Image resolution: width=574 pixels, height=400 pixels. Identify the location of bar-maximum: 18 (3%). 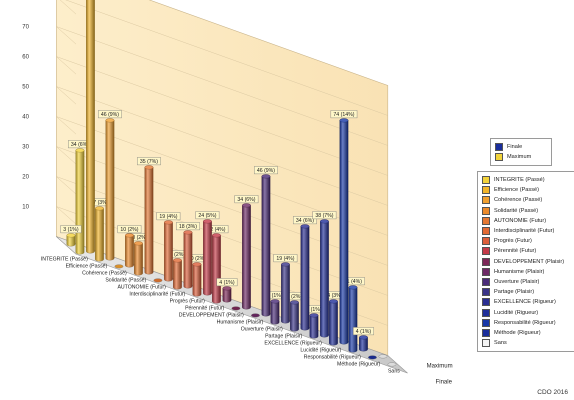
(188, 255).